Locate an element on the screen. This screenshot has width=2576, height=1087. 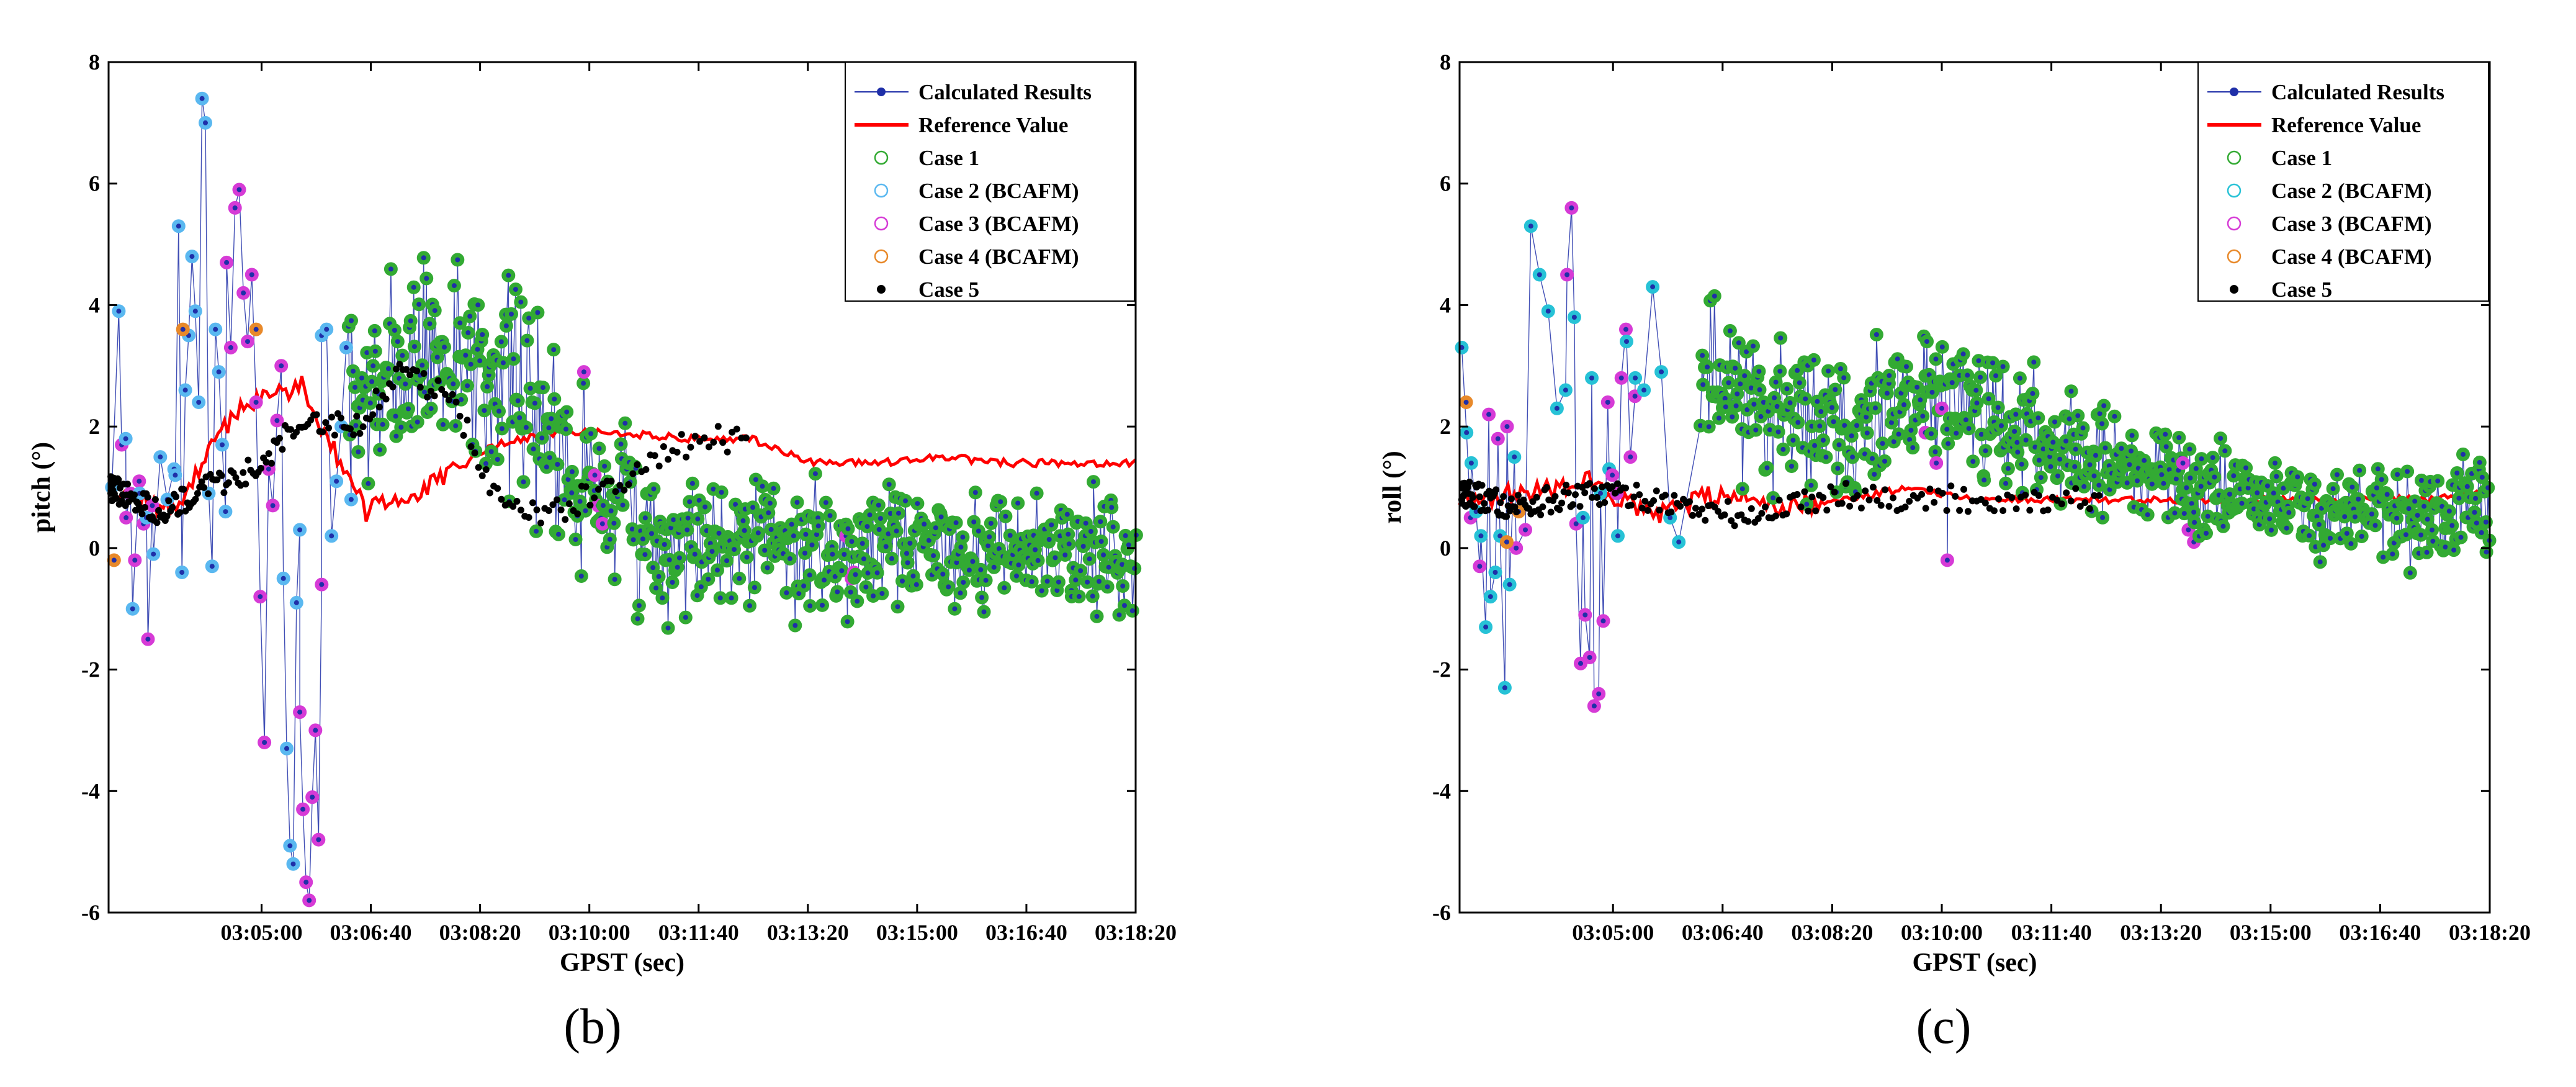
x-tick-label: 03:16:40 is located at coordinates (2380, 932).